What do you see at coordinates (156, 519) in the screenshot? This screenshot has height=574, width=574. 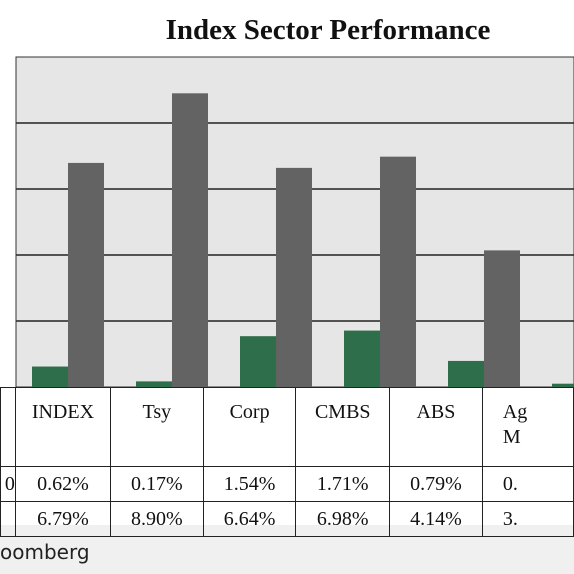 I see `table-cell: 8.90%` at bounding box center [156, 519].